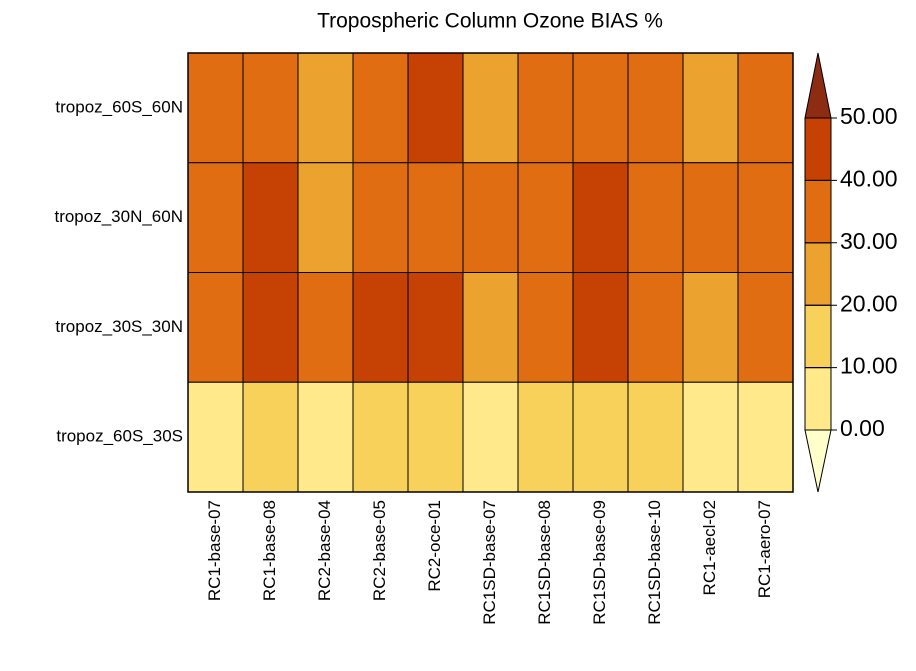 The width and height of the screenshot is (916, 671). I want to click on colorbar-label: 10.00, so click(869, 366).